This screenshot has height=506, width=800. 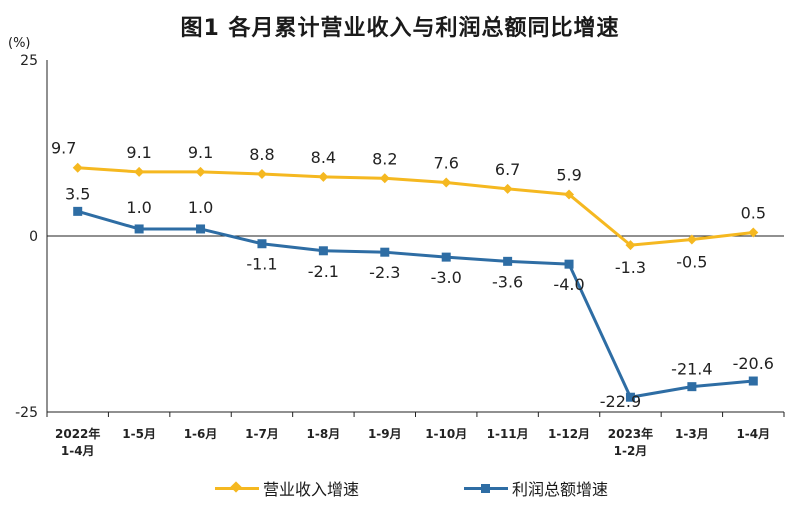 What do you see at coordinates (691, 369) in the screenshot?
I see `data-label: -21.4` at bounding box center [691, 369].